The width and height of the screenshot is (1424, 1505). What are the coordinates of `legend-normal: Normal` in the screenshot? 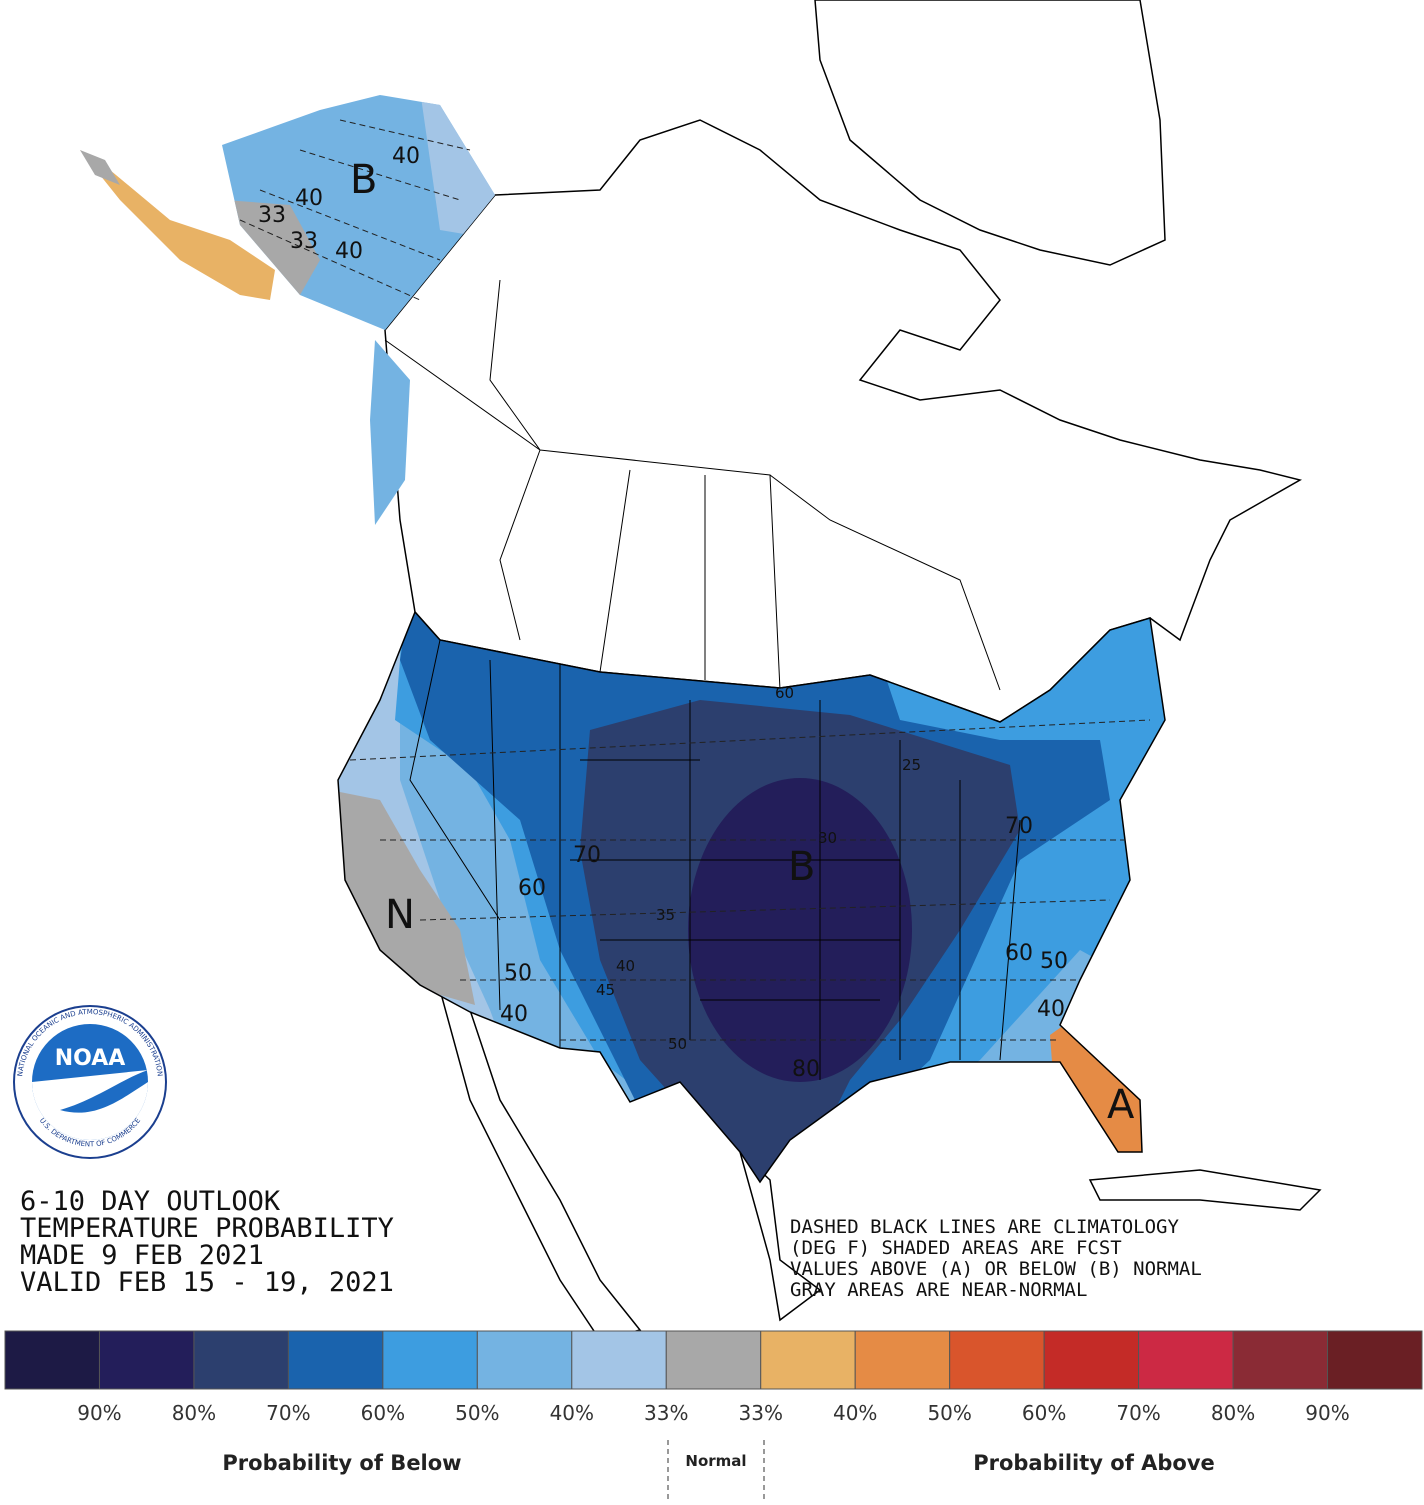 It's located at (715, 1461).